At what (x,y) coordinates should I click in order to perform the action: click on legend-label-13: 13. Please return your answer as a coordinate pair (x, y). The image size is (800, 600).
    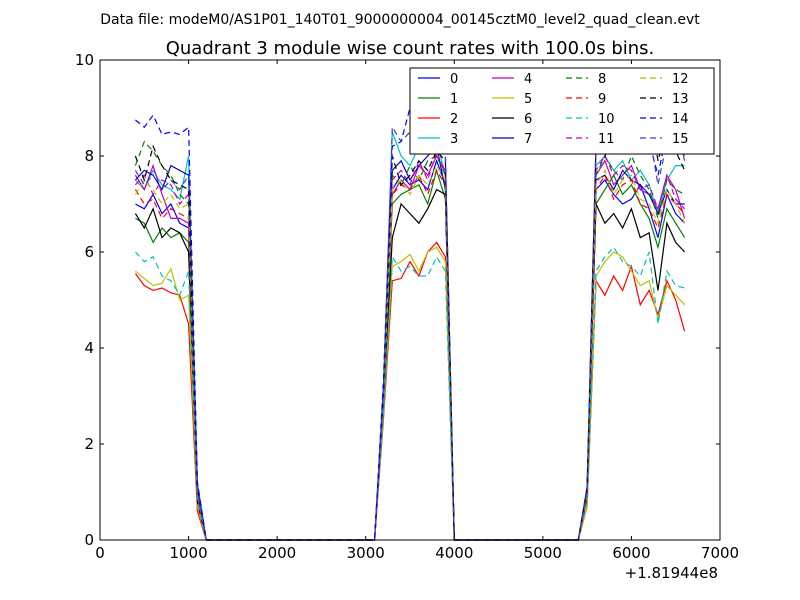
    Looking at the image, I should click on (680, 99).